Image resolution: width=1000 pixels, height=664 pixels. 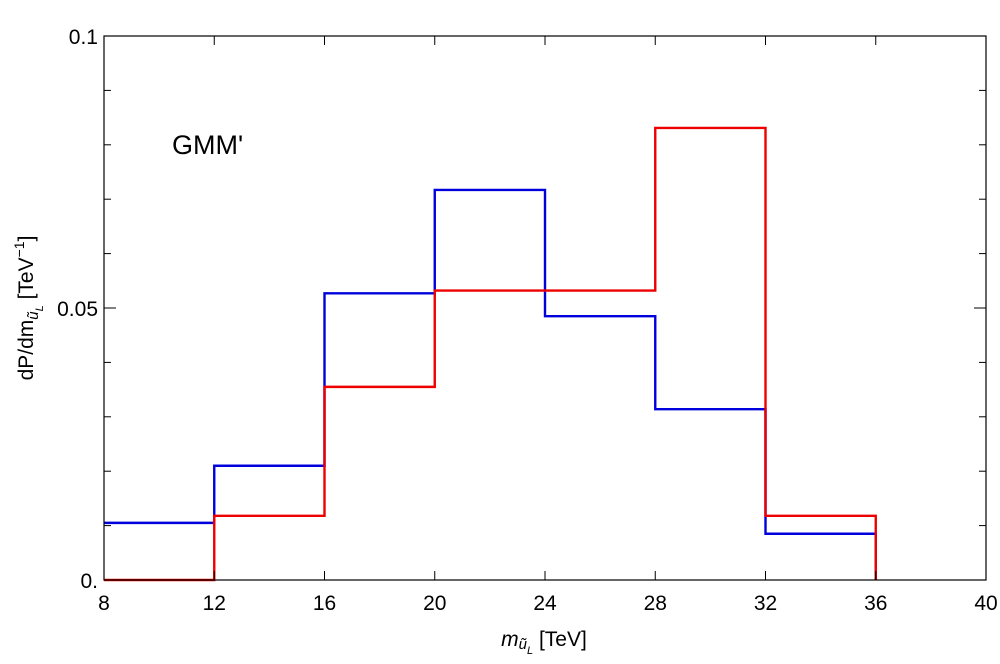 I want to click on y-tick-label: 0.05, so click(x=77, y=309).